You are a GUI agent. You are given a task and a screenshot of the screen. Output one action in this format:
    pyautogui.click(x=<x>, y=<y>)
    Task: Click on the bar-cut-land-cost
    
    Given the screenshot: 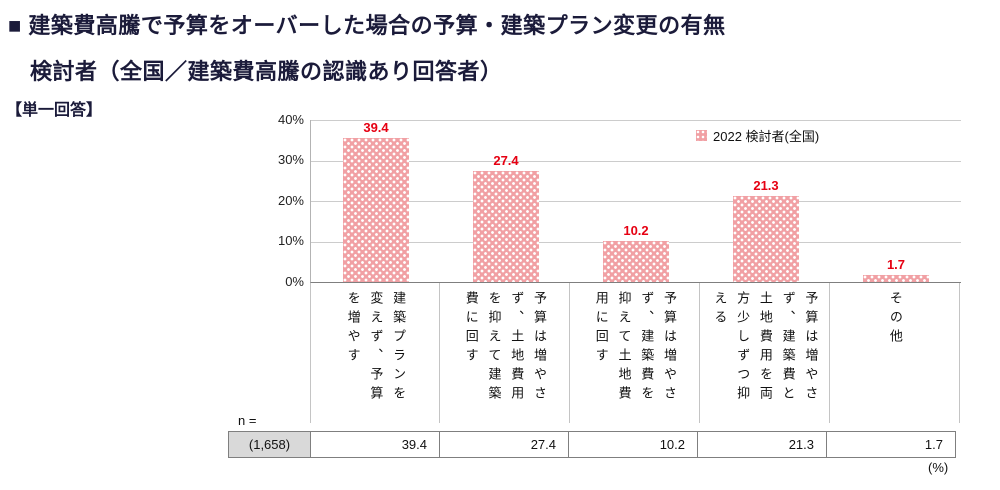 What is the action you would take?
    pyautogui.click(x=506, y=226)
    